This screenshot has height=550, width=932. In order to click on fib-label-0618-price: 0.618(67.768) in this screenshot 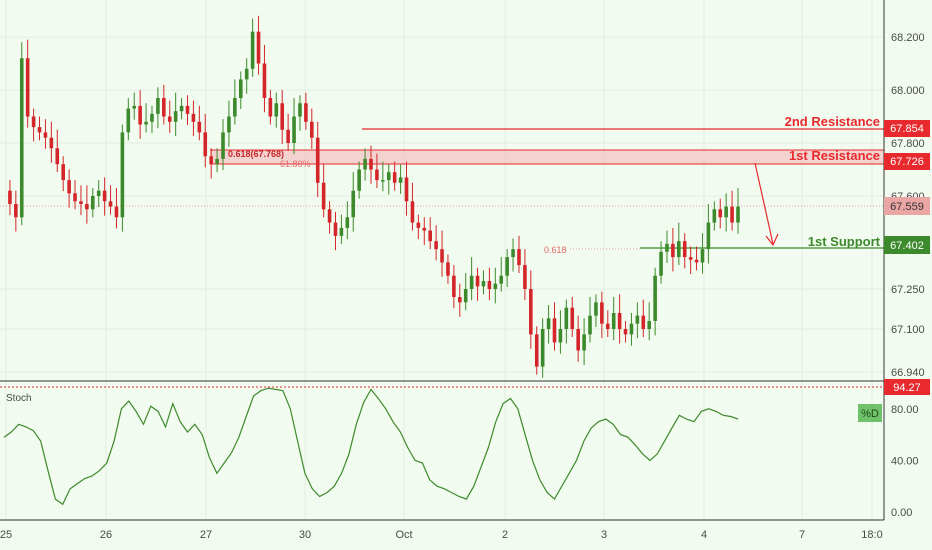, I will do `click(256, 154)`.